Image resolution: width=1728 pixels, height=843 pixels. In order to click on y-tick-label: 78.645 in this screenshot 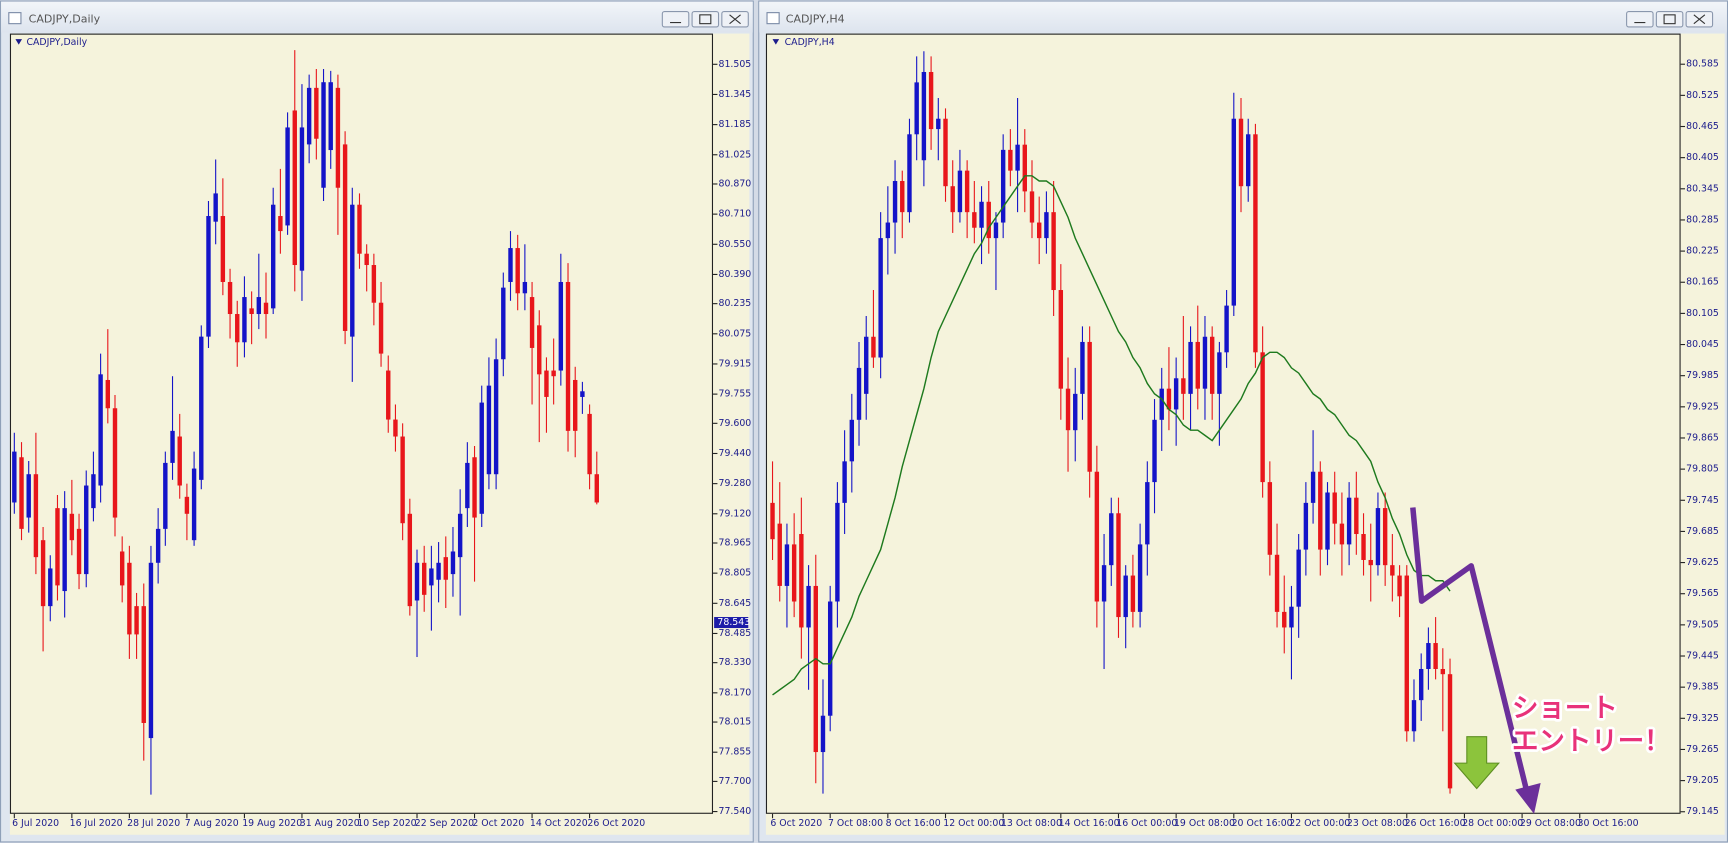, I will do `click(735, 603)`.